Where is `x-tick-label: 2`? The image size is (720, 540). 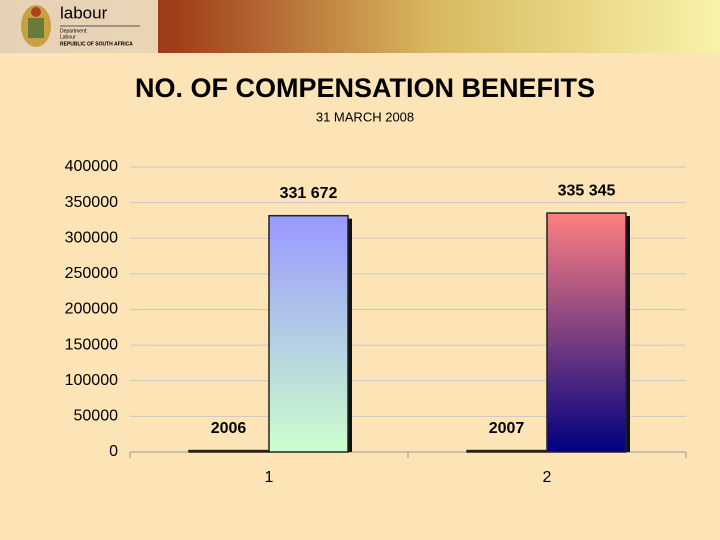 x-tick-label: 2 is located at coordinates (547, 477).